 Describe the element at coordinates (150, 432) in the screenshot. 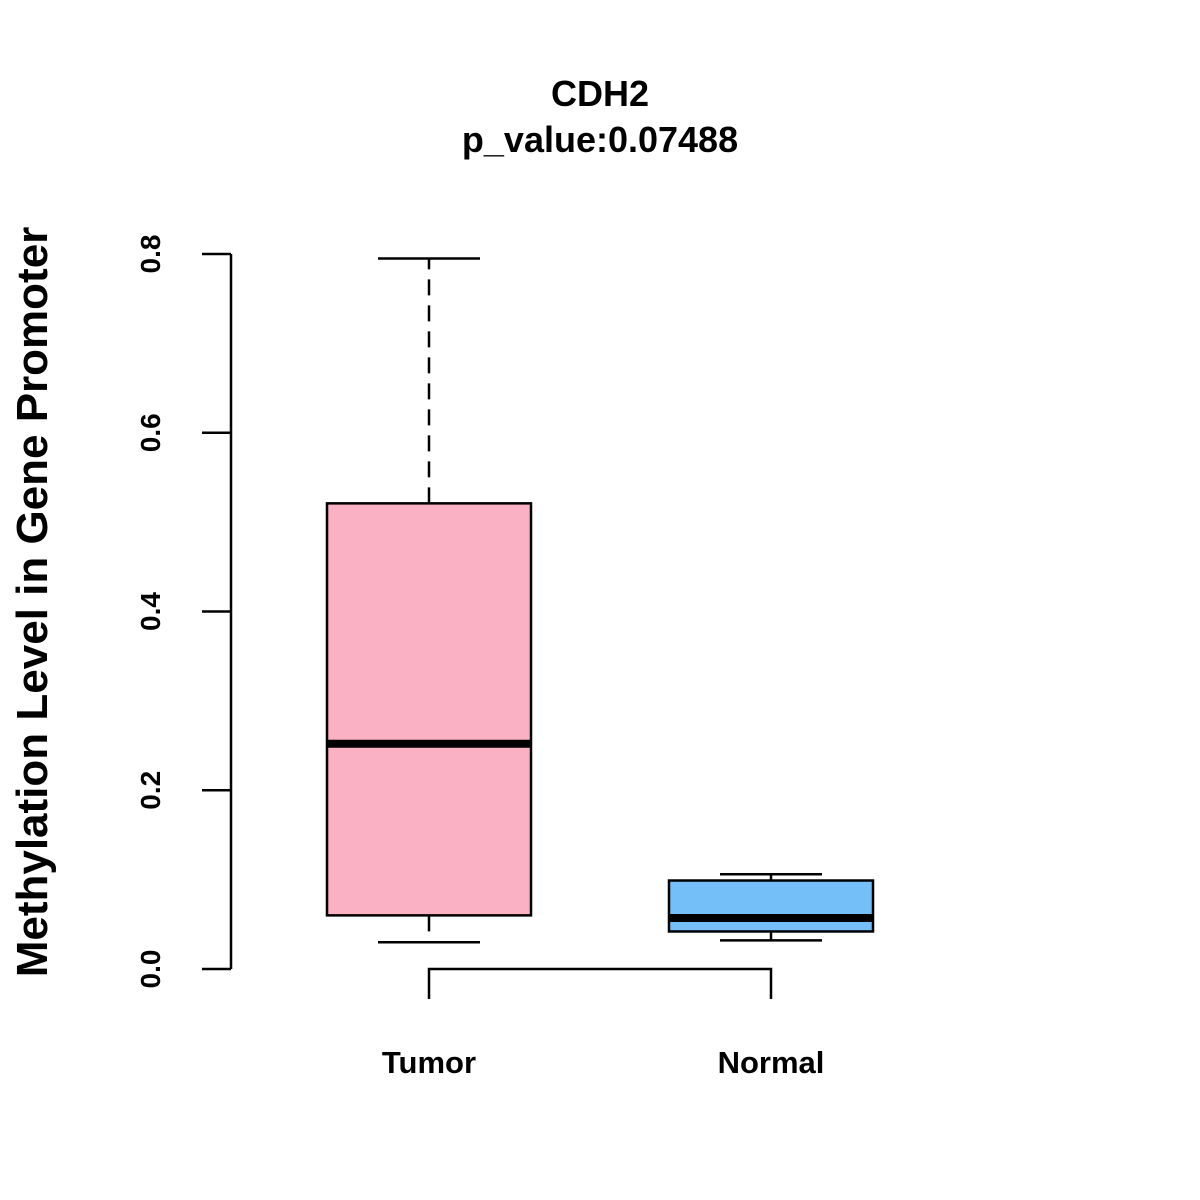

I see `y-tick-label: 0.6` at that location.